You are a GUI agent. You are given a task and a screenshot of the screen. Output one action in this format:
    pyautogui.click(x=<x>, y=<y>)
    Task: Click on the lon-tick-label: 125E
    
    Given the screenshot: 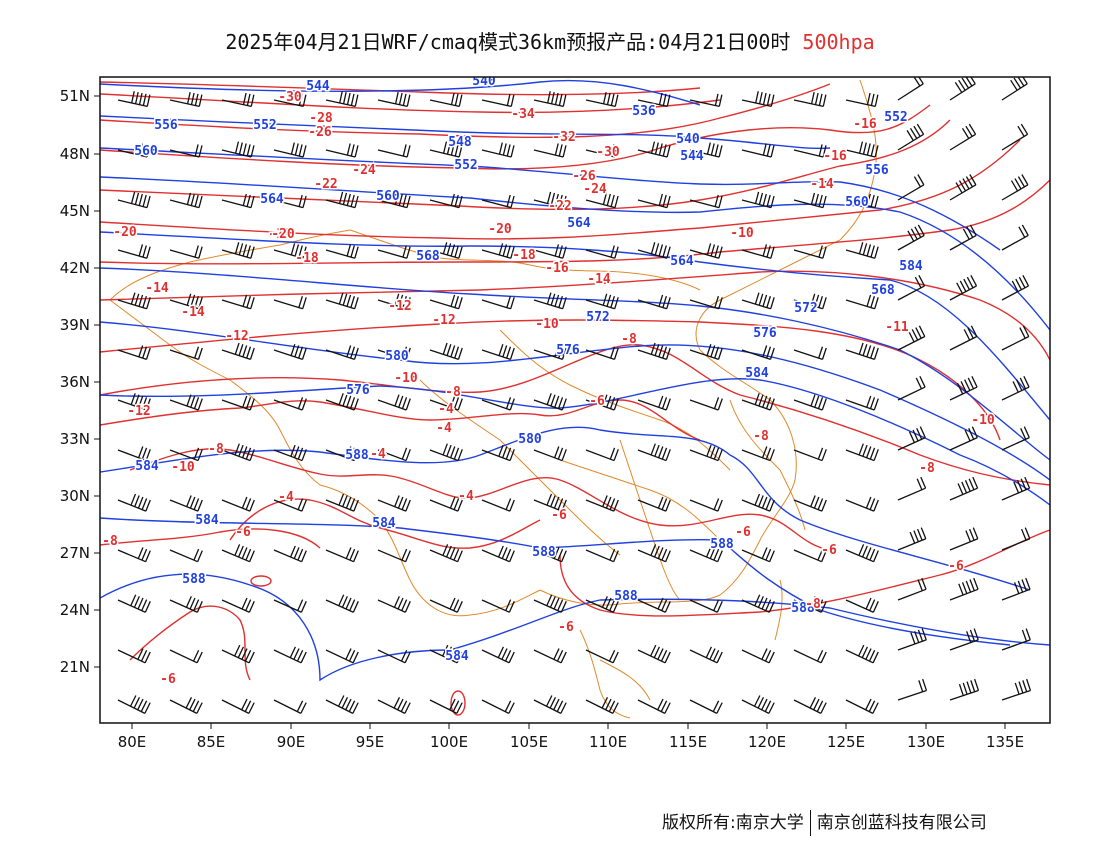 What is the action you would take?
    pyautogui.click(x=846, y=742)
    